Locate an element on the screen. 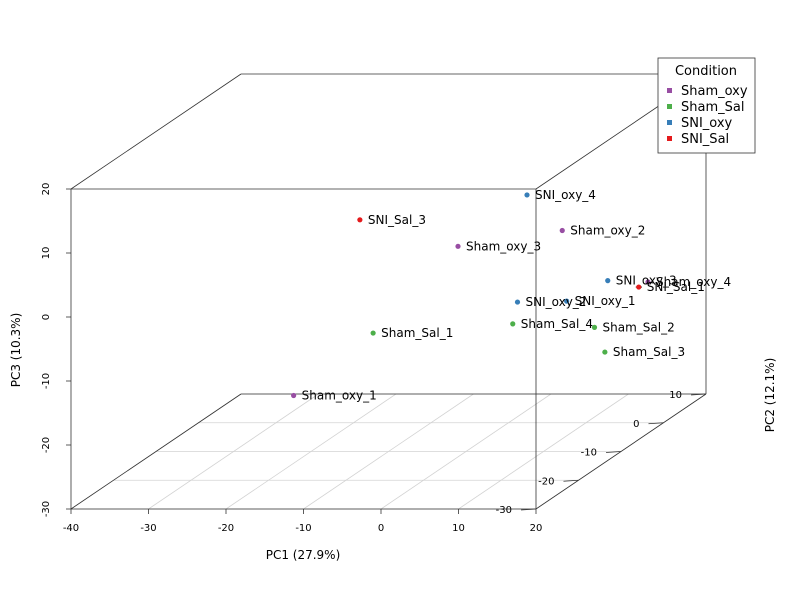  point-label: Sham_oxy_1 is located at coordinates (339, 395).